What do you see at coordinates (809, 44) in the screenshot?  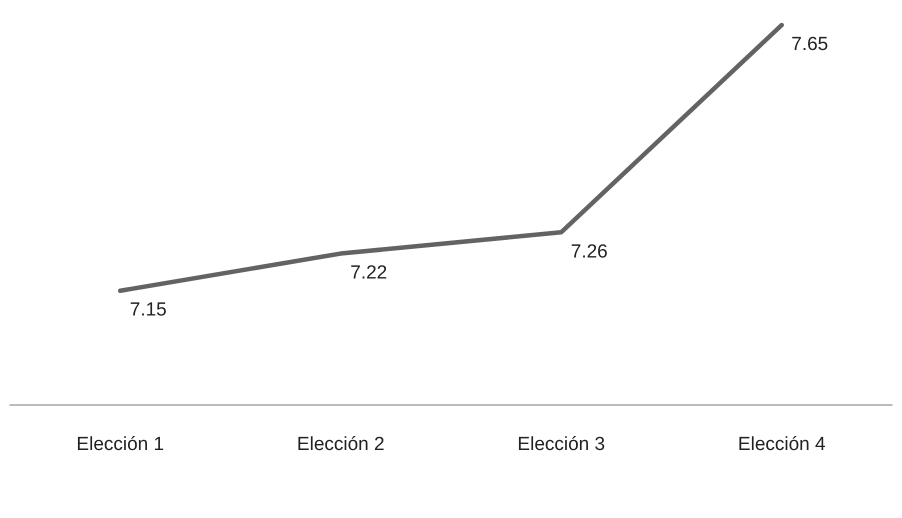 I see `data-label: 7.65` at bounding box center [809, 44].